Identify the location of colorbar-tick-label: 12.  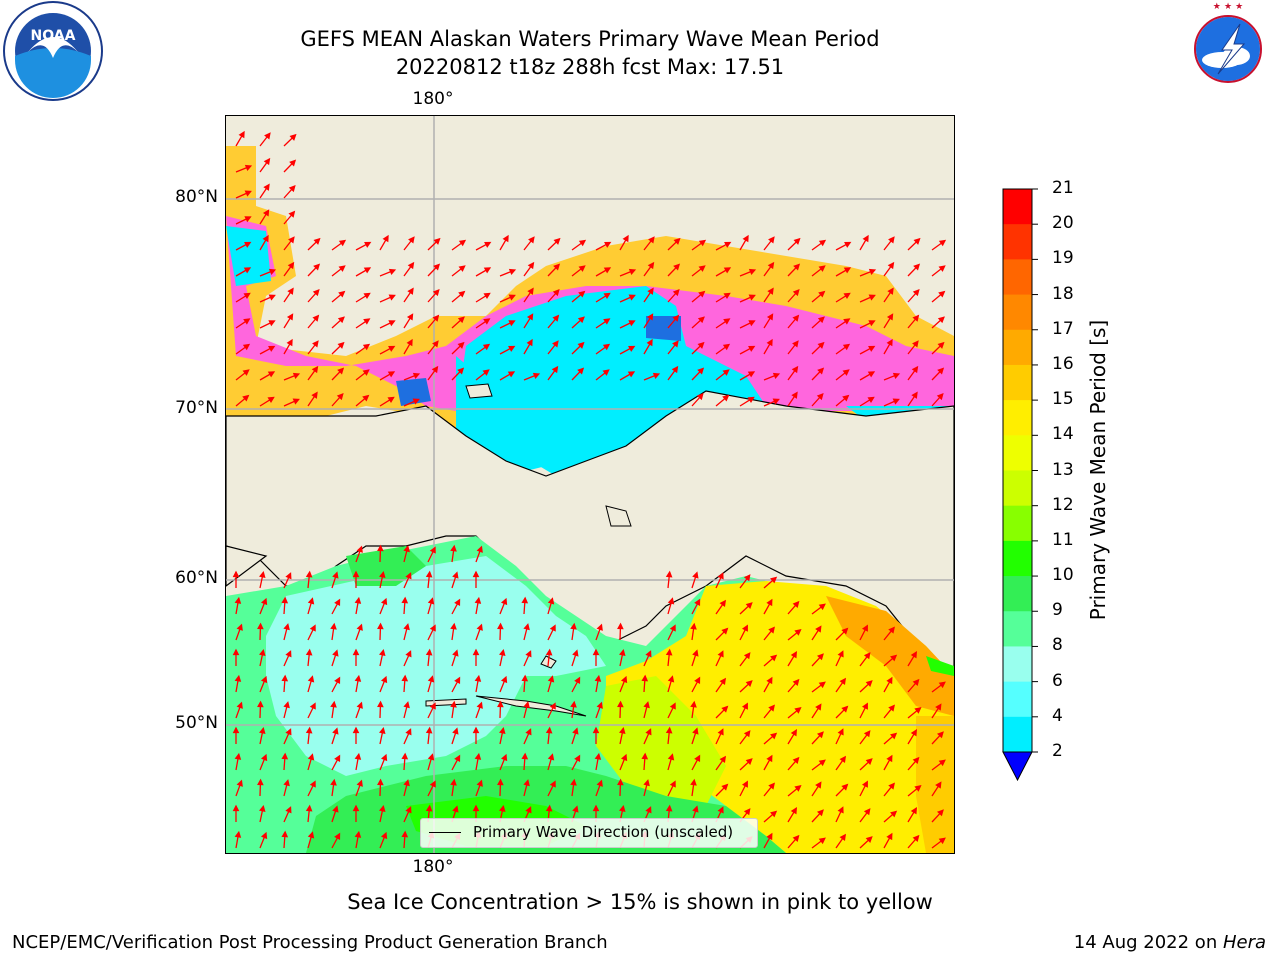
(1063, 504).